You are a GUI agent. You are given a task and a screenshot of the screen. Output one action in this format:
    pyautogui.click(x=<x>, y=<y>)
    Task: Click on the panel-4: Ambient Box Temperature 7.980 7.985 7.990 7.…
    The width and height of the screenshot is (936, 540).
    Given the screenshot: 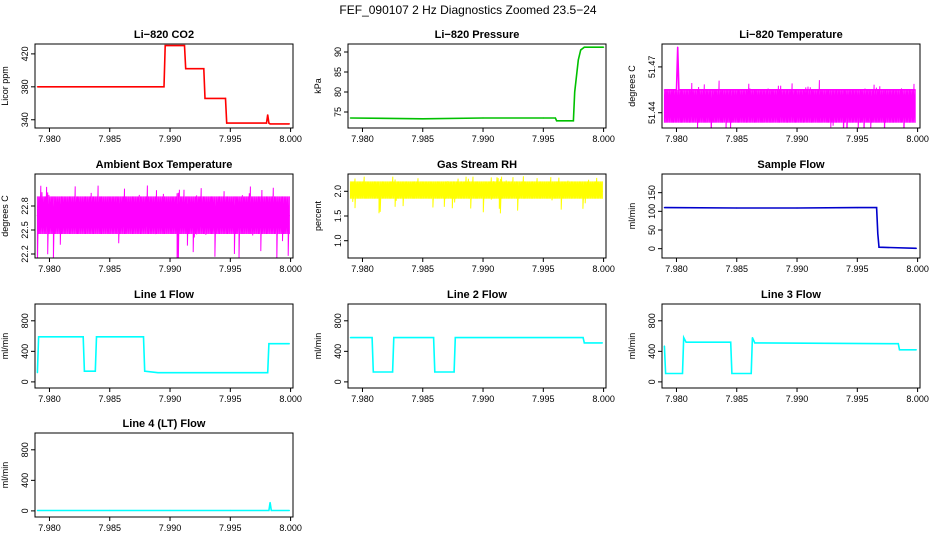 What is the action you would take?
    pyautogui.click(x=151, y=216)
    